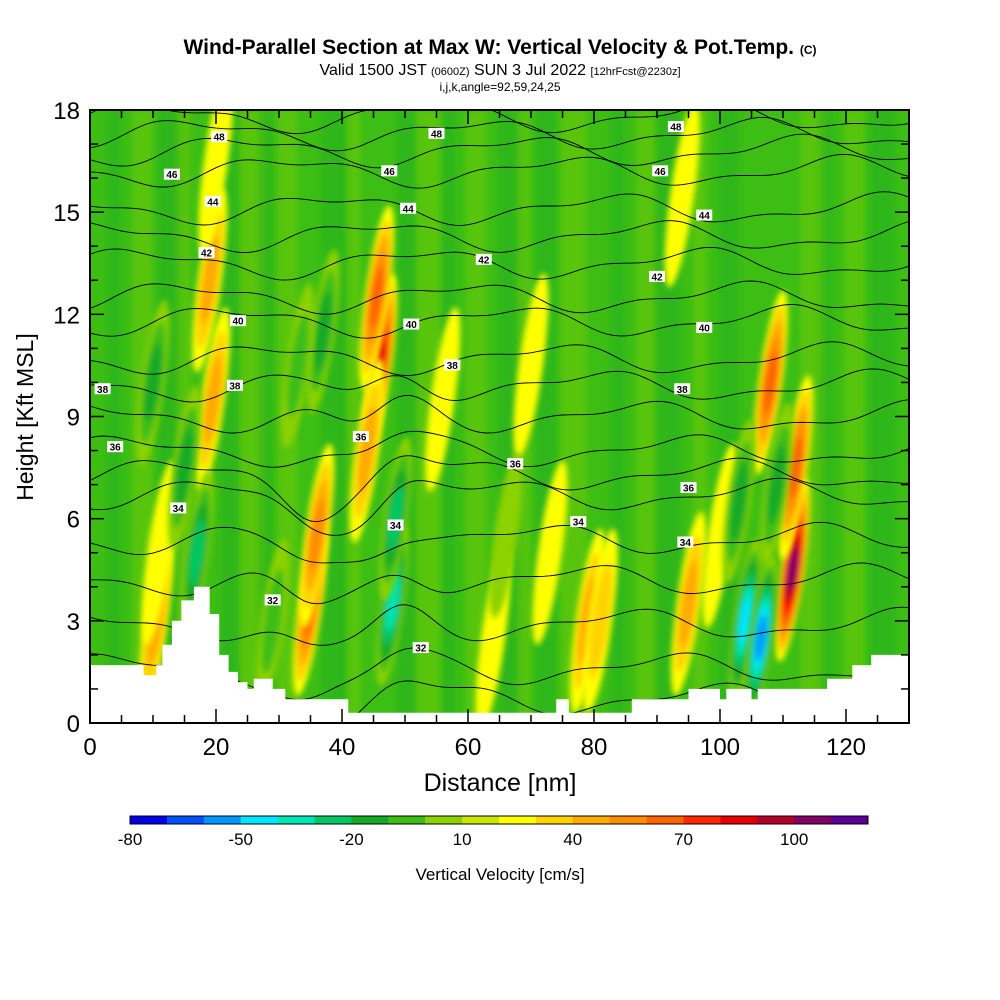  I want to click on theta-label-text: 46, so click(172, 175).